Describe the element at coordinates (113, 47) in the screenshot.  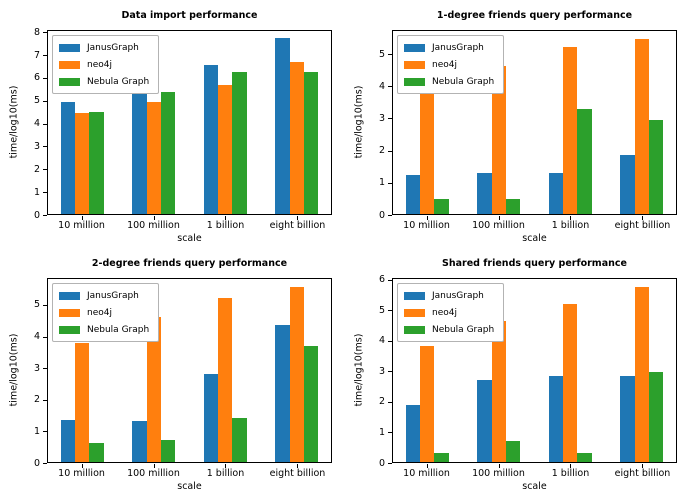
I see `legend-label: JanusGraph` at that location.